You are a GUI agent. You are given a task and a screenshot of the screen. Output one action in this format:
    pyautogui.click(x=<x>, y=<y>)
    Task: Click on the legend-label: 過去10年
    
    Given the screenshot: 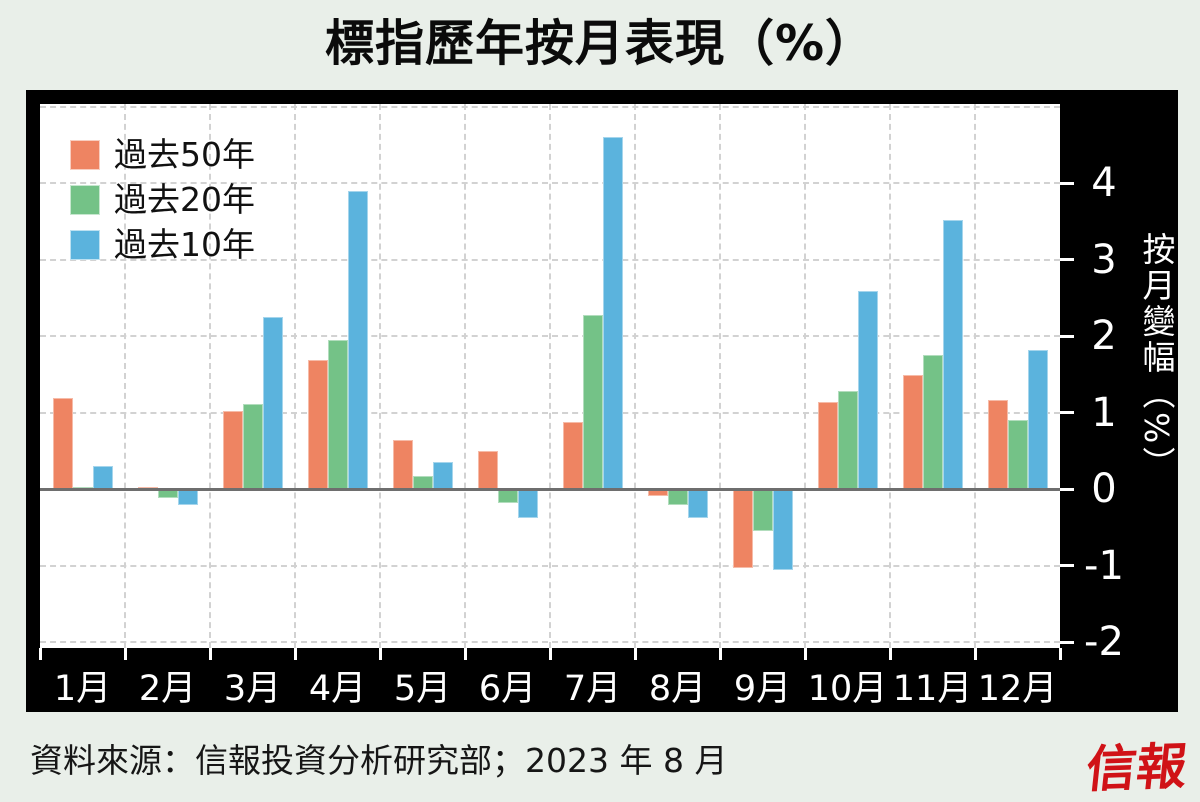 What is the action you would take?
    pyautogui.click(x=184, y=244)
    